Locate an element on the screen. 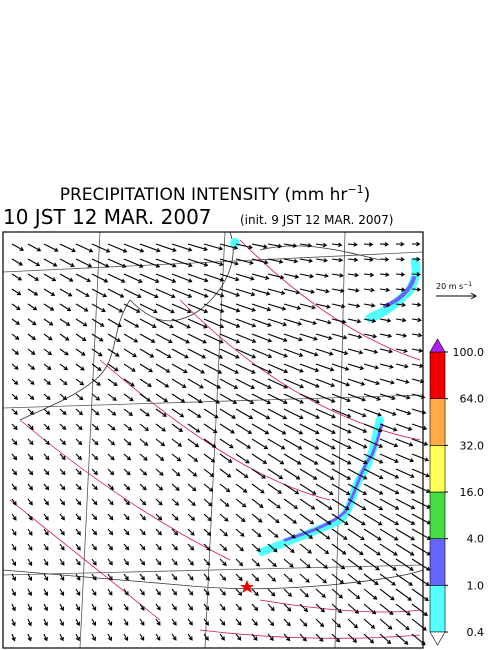 The image size is (500, 650). colorbar-segment is located at coordinates (437, 515).